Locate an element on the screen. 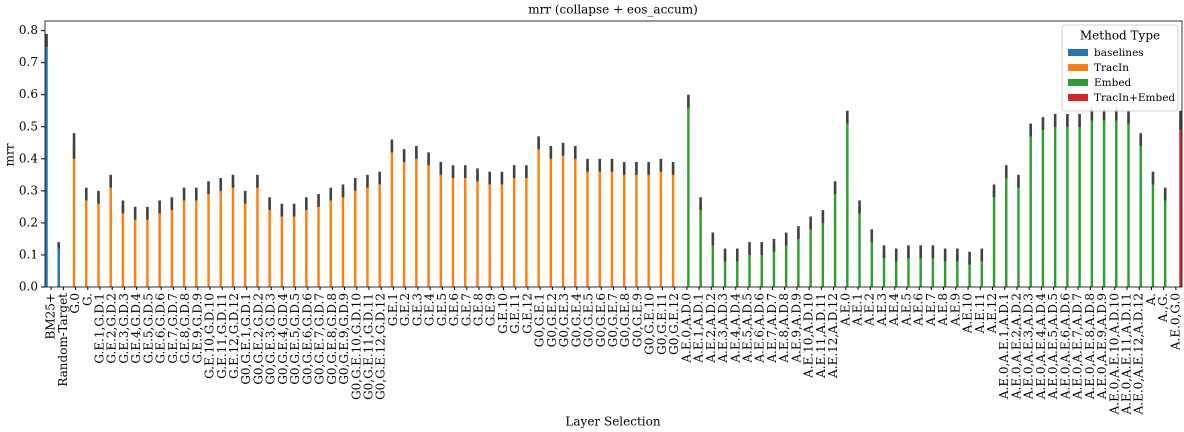 This screenshot has height=432, width=1184. chart-title: mrr (collapse + eos_accum) is located at coordinates (613, 10).